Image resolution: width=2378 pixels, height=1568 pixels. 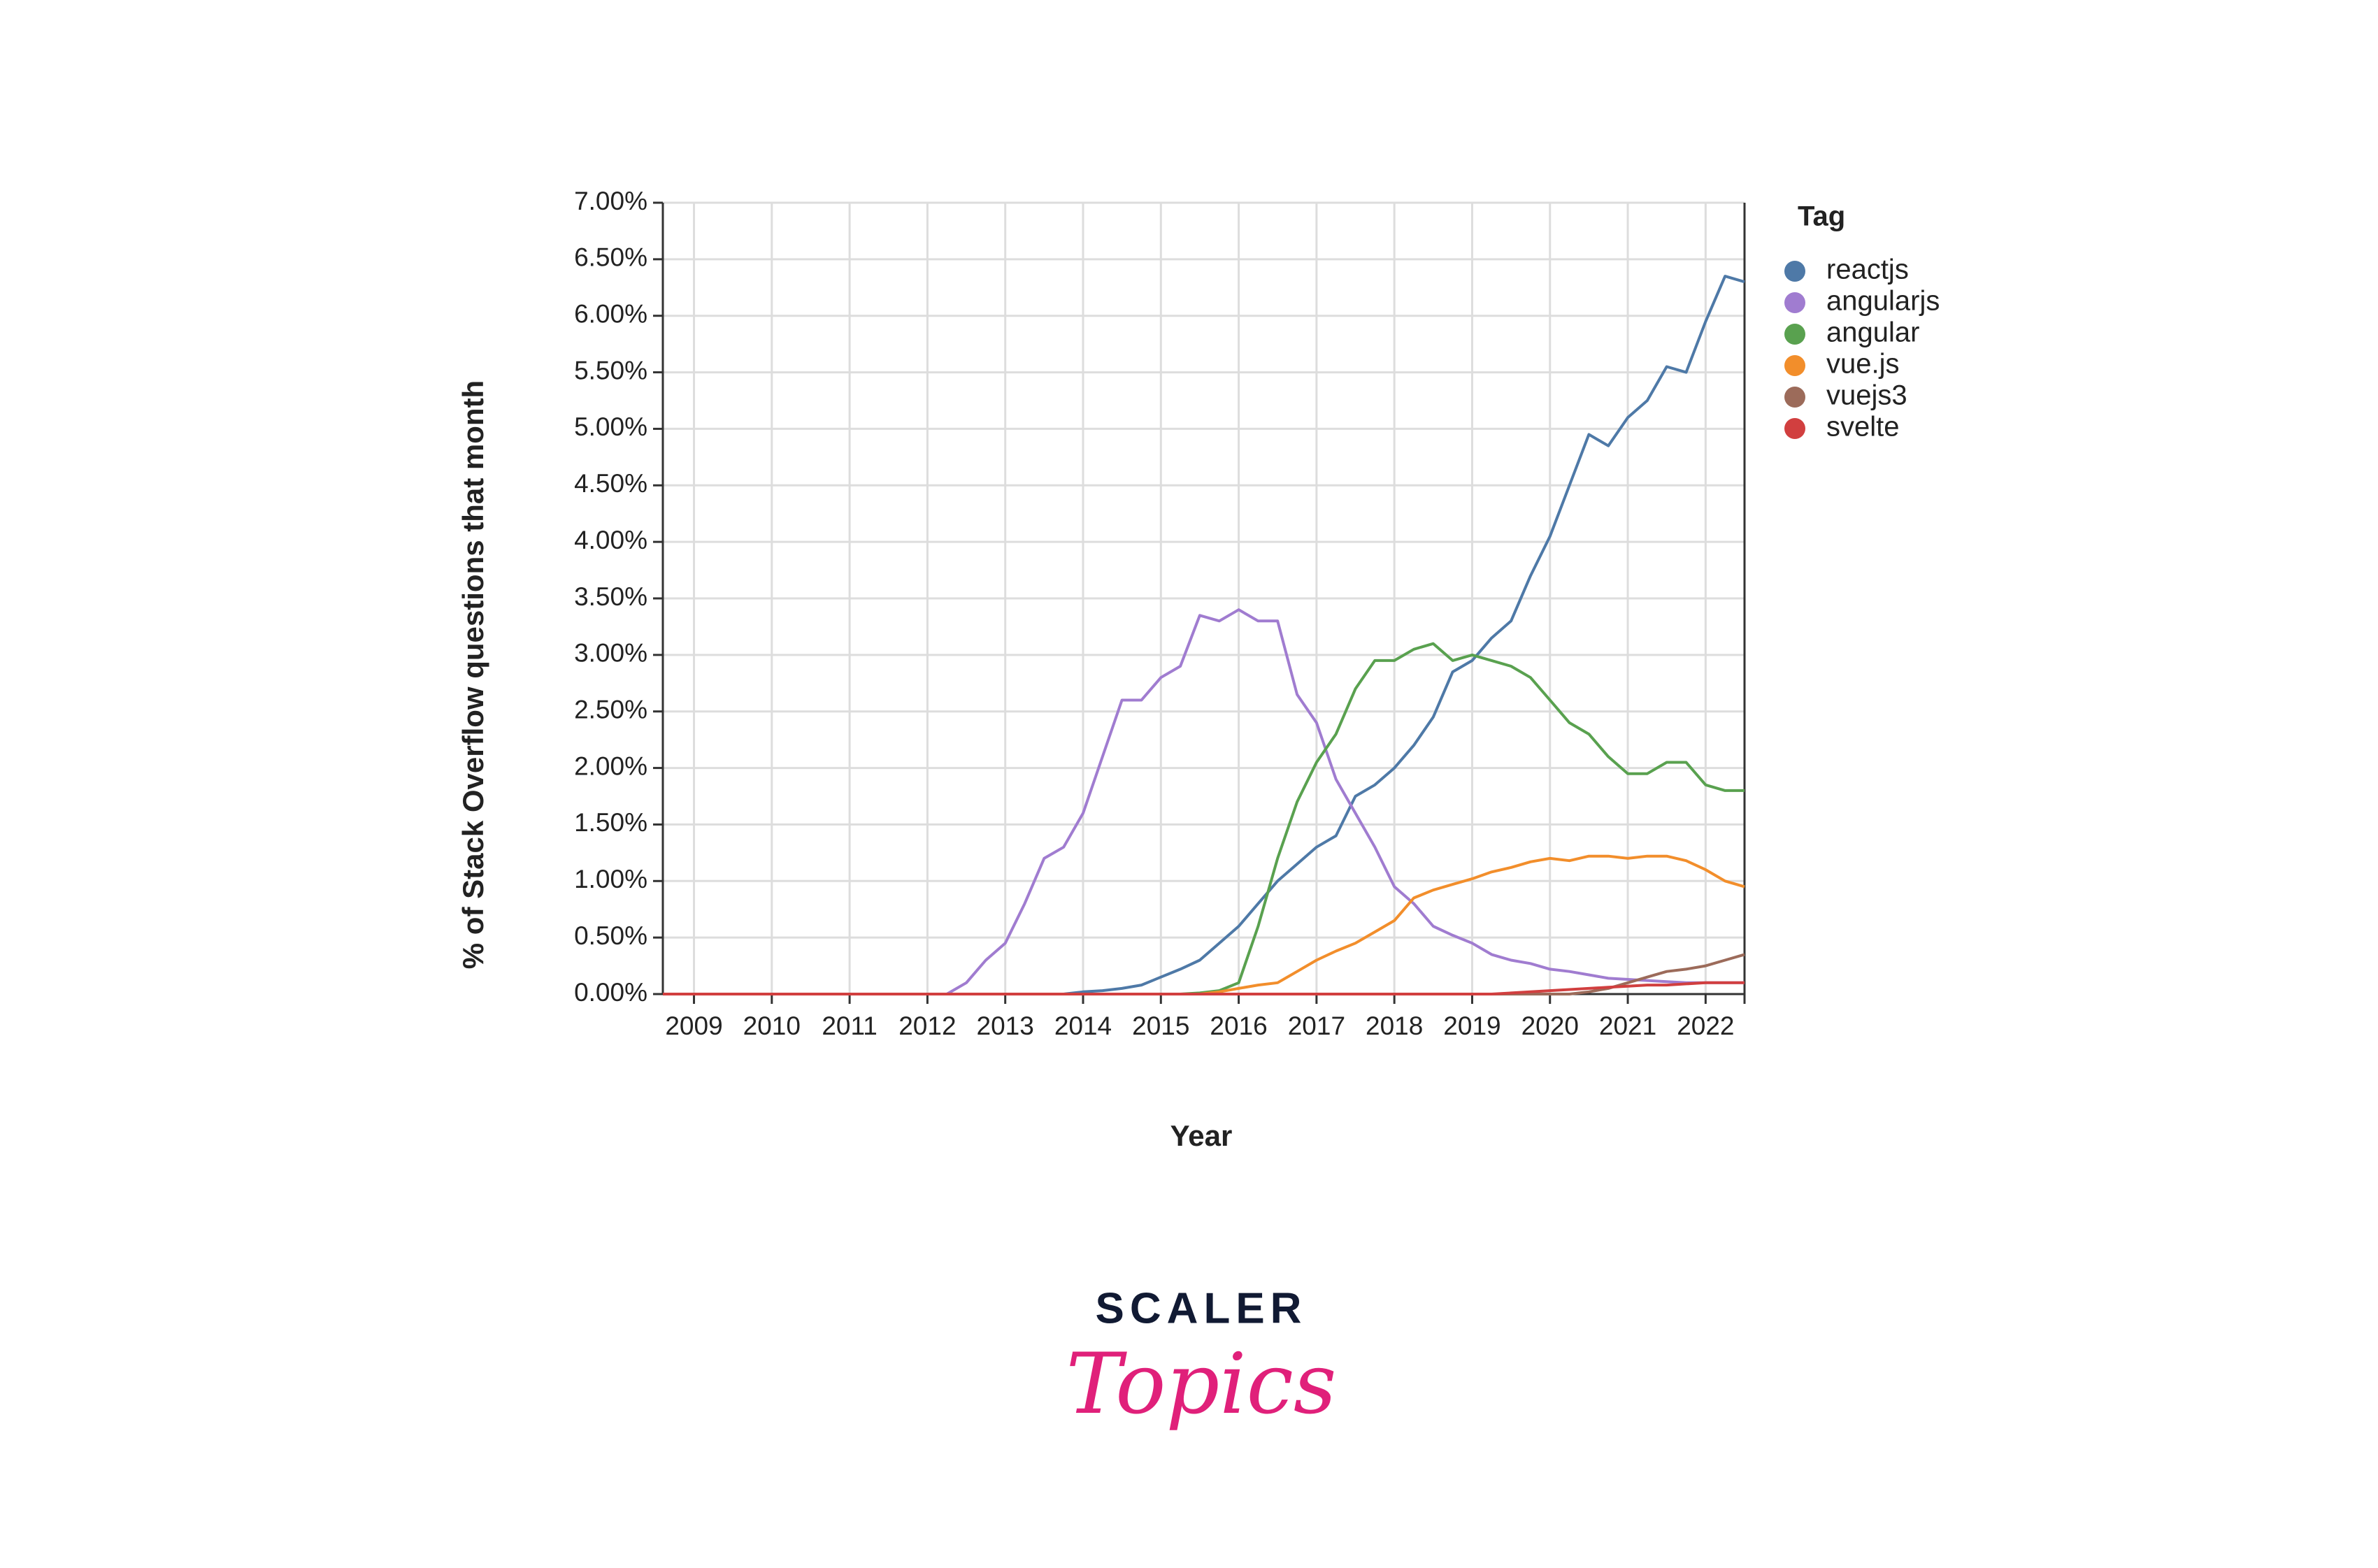 I want to click on x-tick-label: 2014, so click(x=1083, y=1026).